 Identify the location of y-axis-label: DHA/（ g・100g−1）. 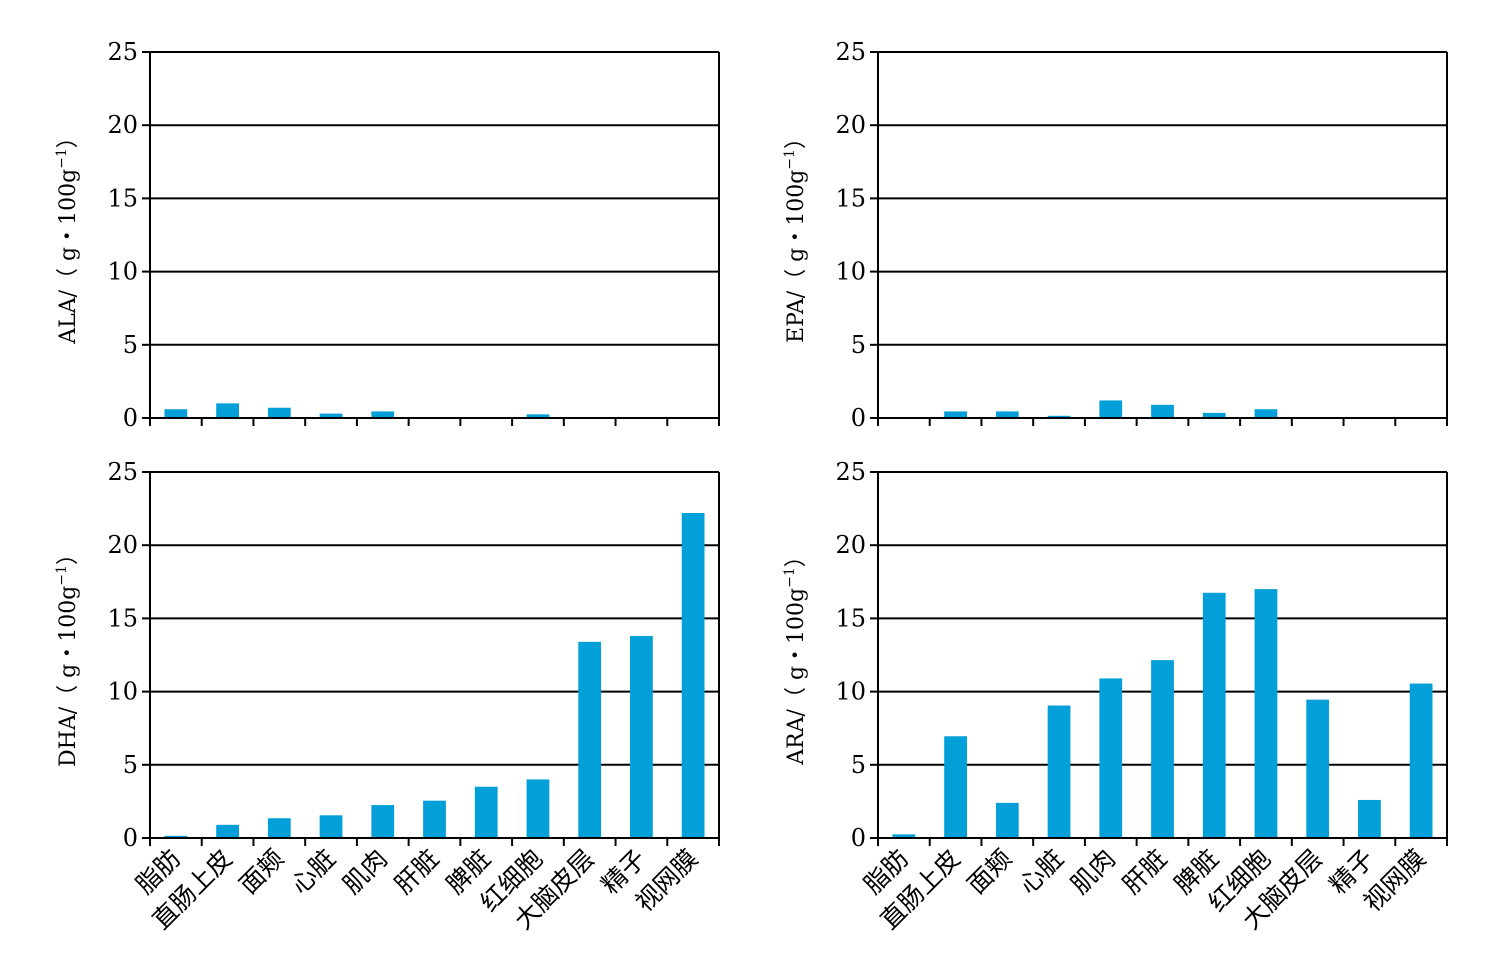
(67, 655).